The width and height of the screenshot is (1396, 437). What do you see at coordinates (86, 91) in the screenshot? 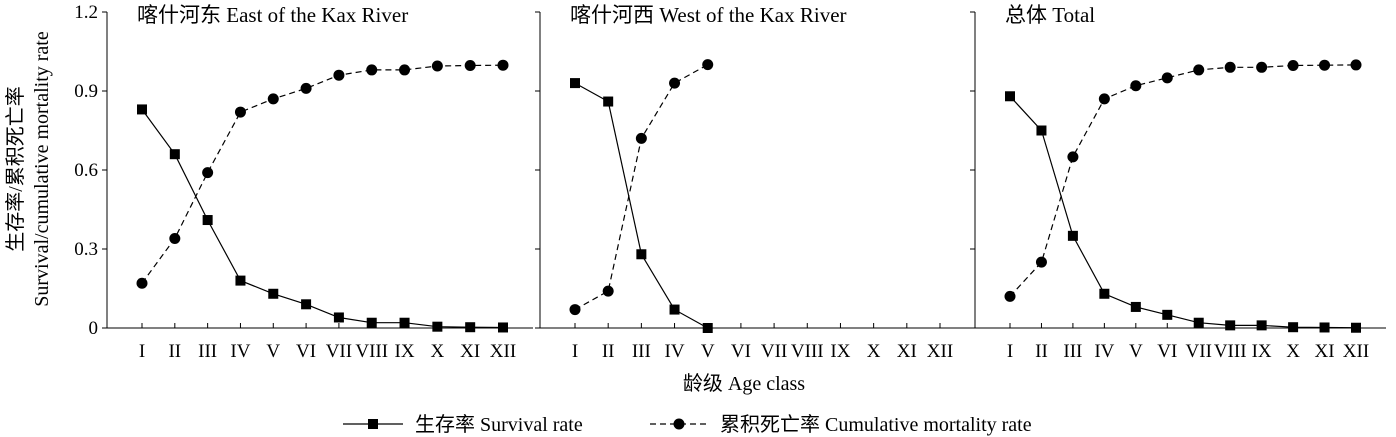
I see `y-tick-label: 0.9` at bounding box center [86, 91].